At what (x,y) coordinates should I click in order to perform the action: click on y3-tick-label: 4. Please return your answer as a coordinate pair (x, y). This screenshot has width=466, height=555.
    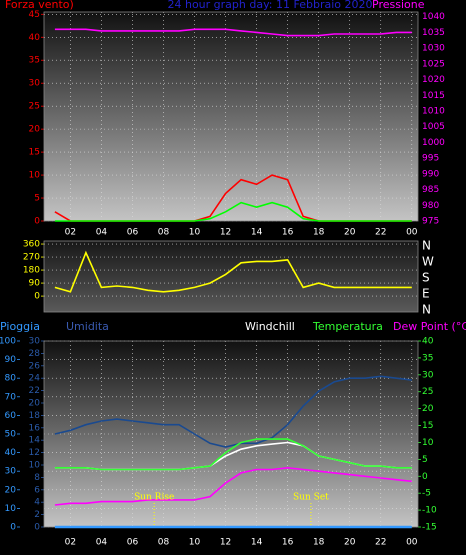
    Looking at the image, I should click on (37, 503).